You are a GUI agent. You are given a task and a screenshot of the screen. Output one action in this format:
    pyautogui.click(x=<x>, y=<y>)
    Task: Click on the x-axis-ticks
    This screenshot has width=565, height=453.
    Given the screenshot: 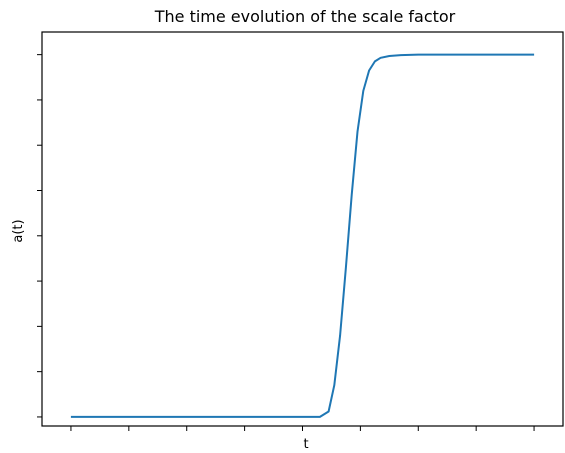 What is the action you would take?
    pyautogui.click(x=302, y=428)
    